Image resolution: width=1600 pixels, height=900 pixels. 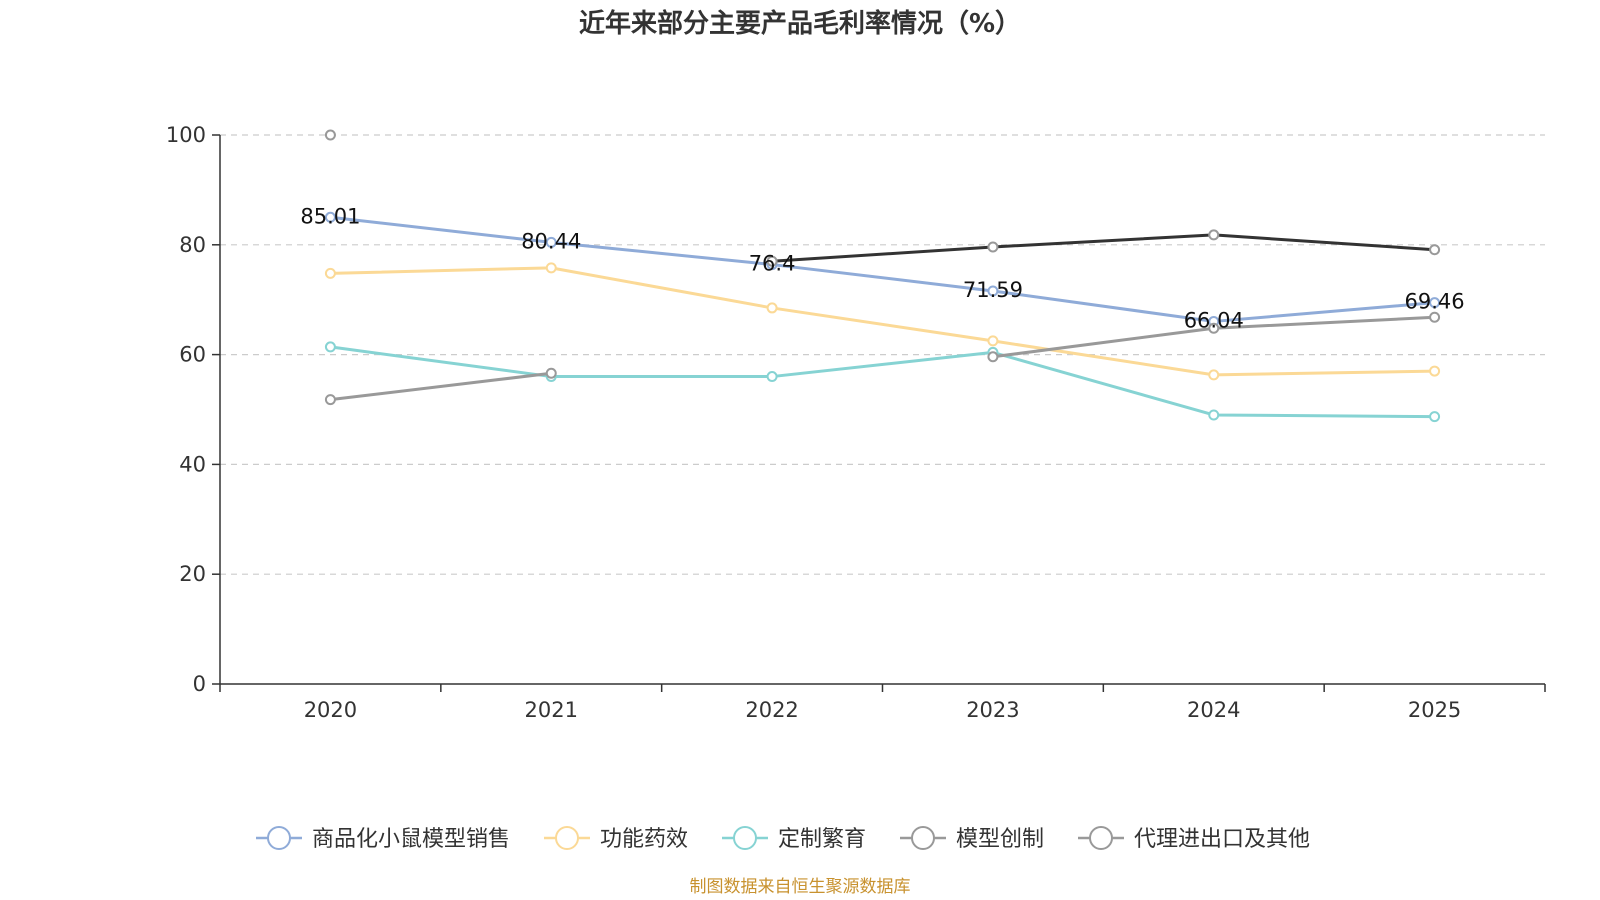 I want to click on legend-item-2: 功能药效, so click(x=616, y=839).